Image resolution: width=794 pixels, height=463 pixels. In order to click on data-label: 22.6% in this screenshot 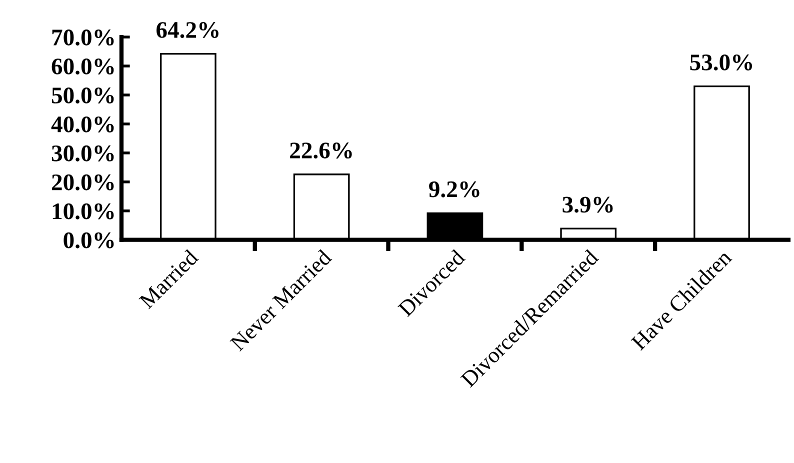, I will do `click(321, 150)`.